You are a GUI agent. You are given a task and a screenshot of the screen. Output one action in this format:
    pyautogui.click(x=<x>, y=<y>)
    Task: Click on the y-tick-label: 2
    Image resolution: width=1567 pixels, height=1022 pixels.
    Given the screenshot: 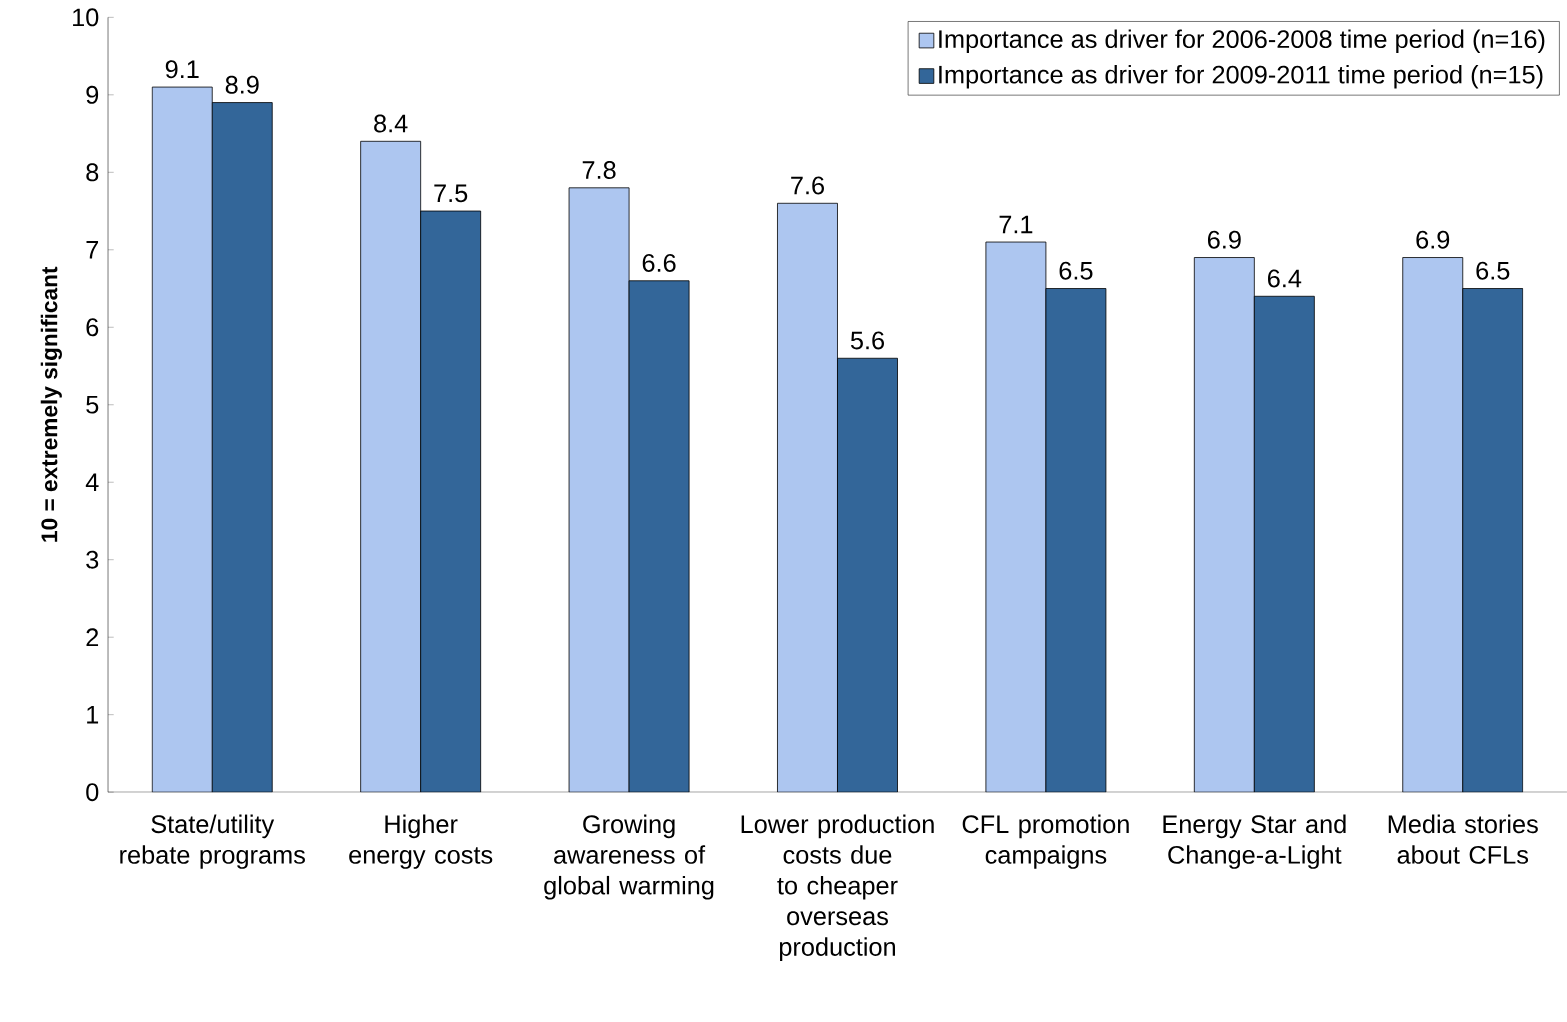 What is the action you would take?
    pyautogui.click(x=92, y=637)
    